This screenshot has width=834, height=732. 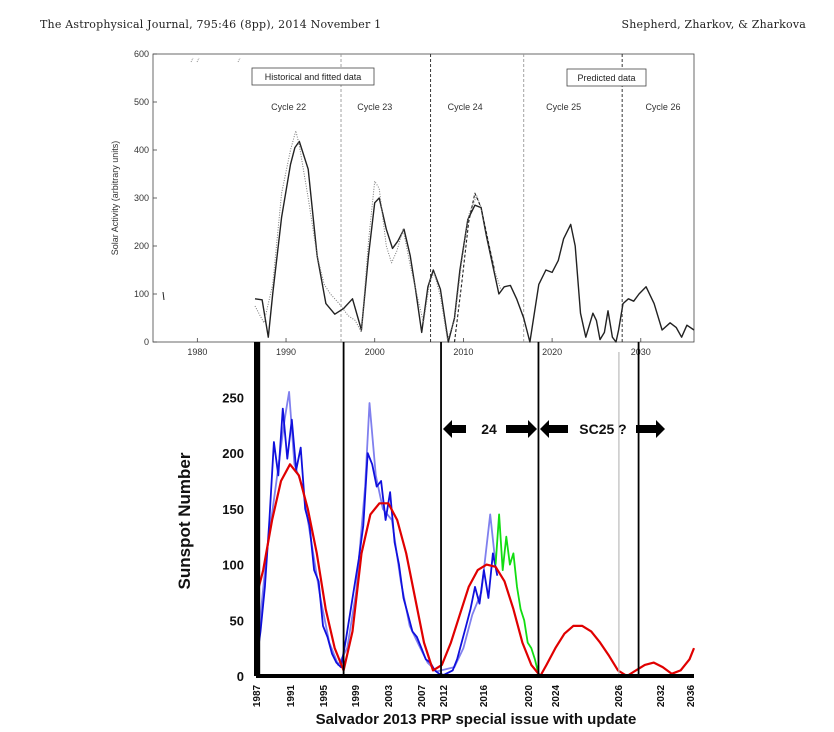 I want to click on top-x-tick-label: 1990, so click(x=286, y=352).